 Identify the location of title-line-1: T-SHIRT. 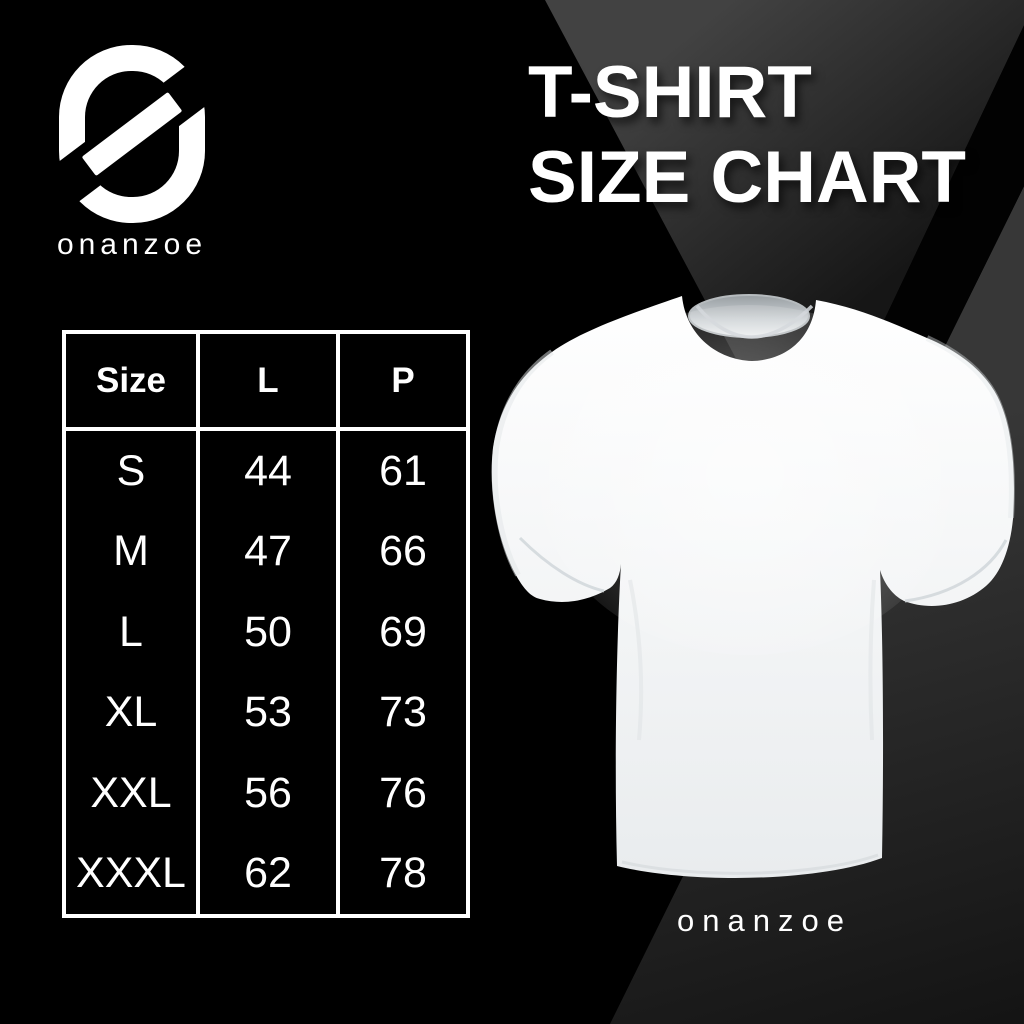
(670, 92).